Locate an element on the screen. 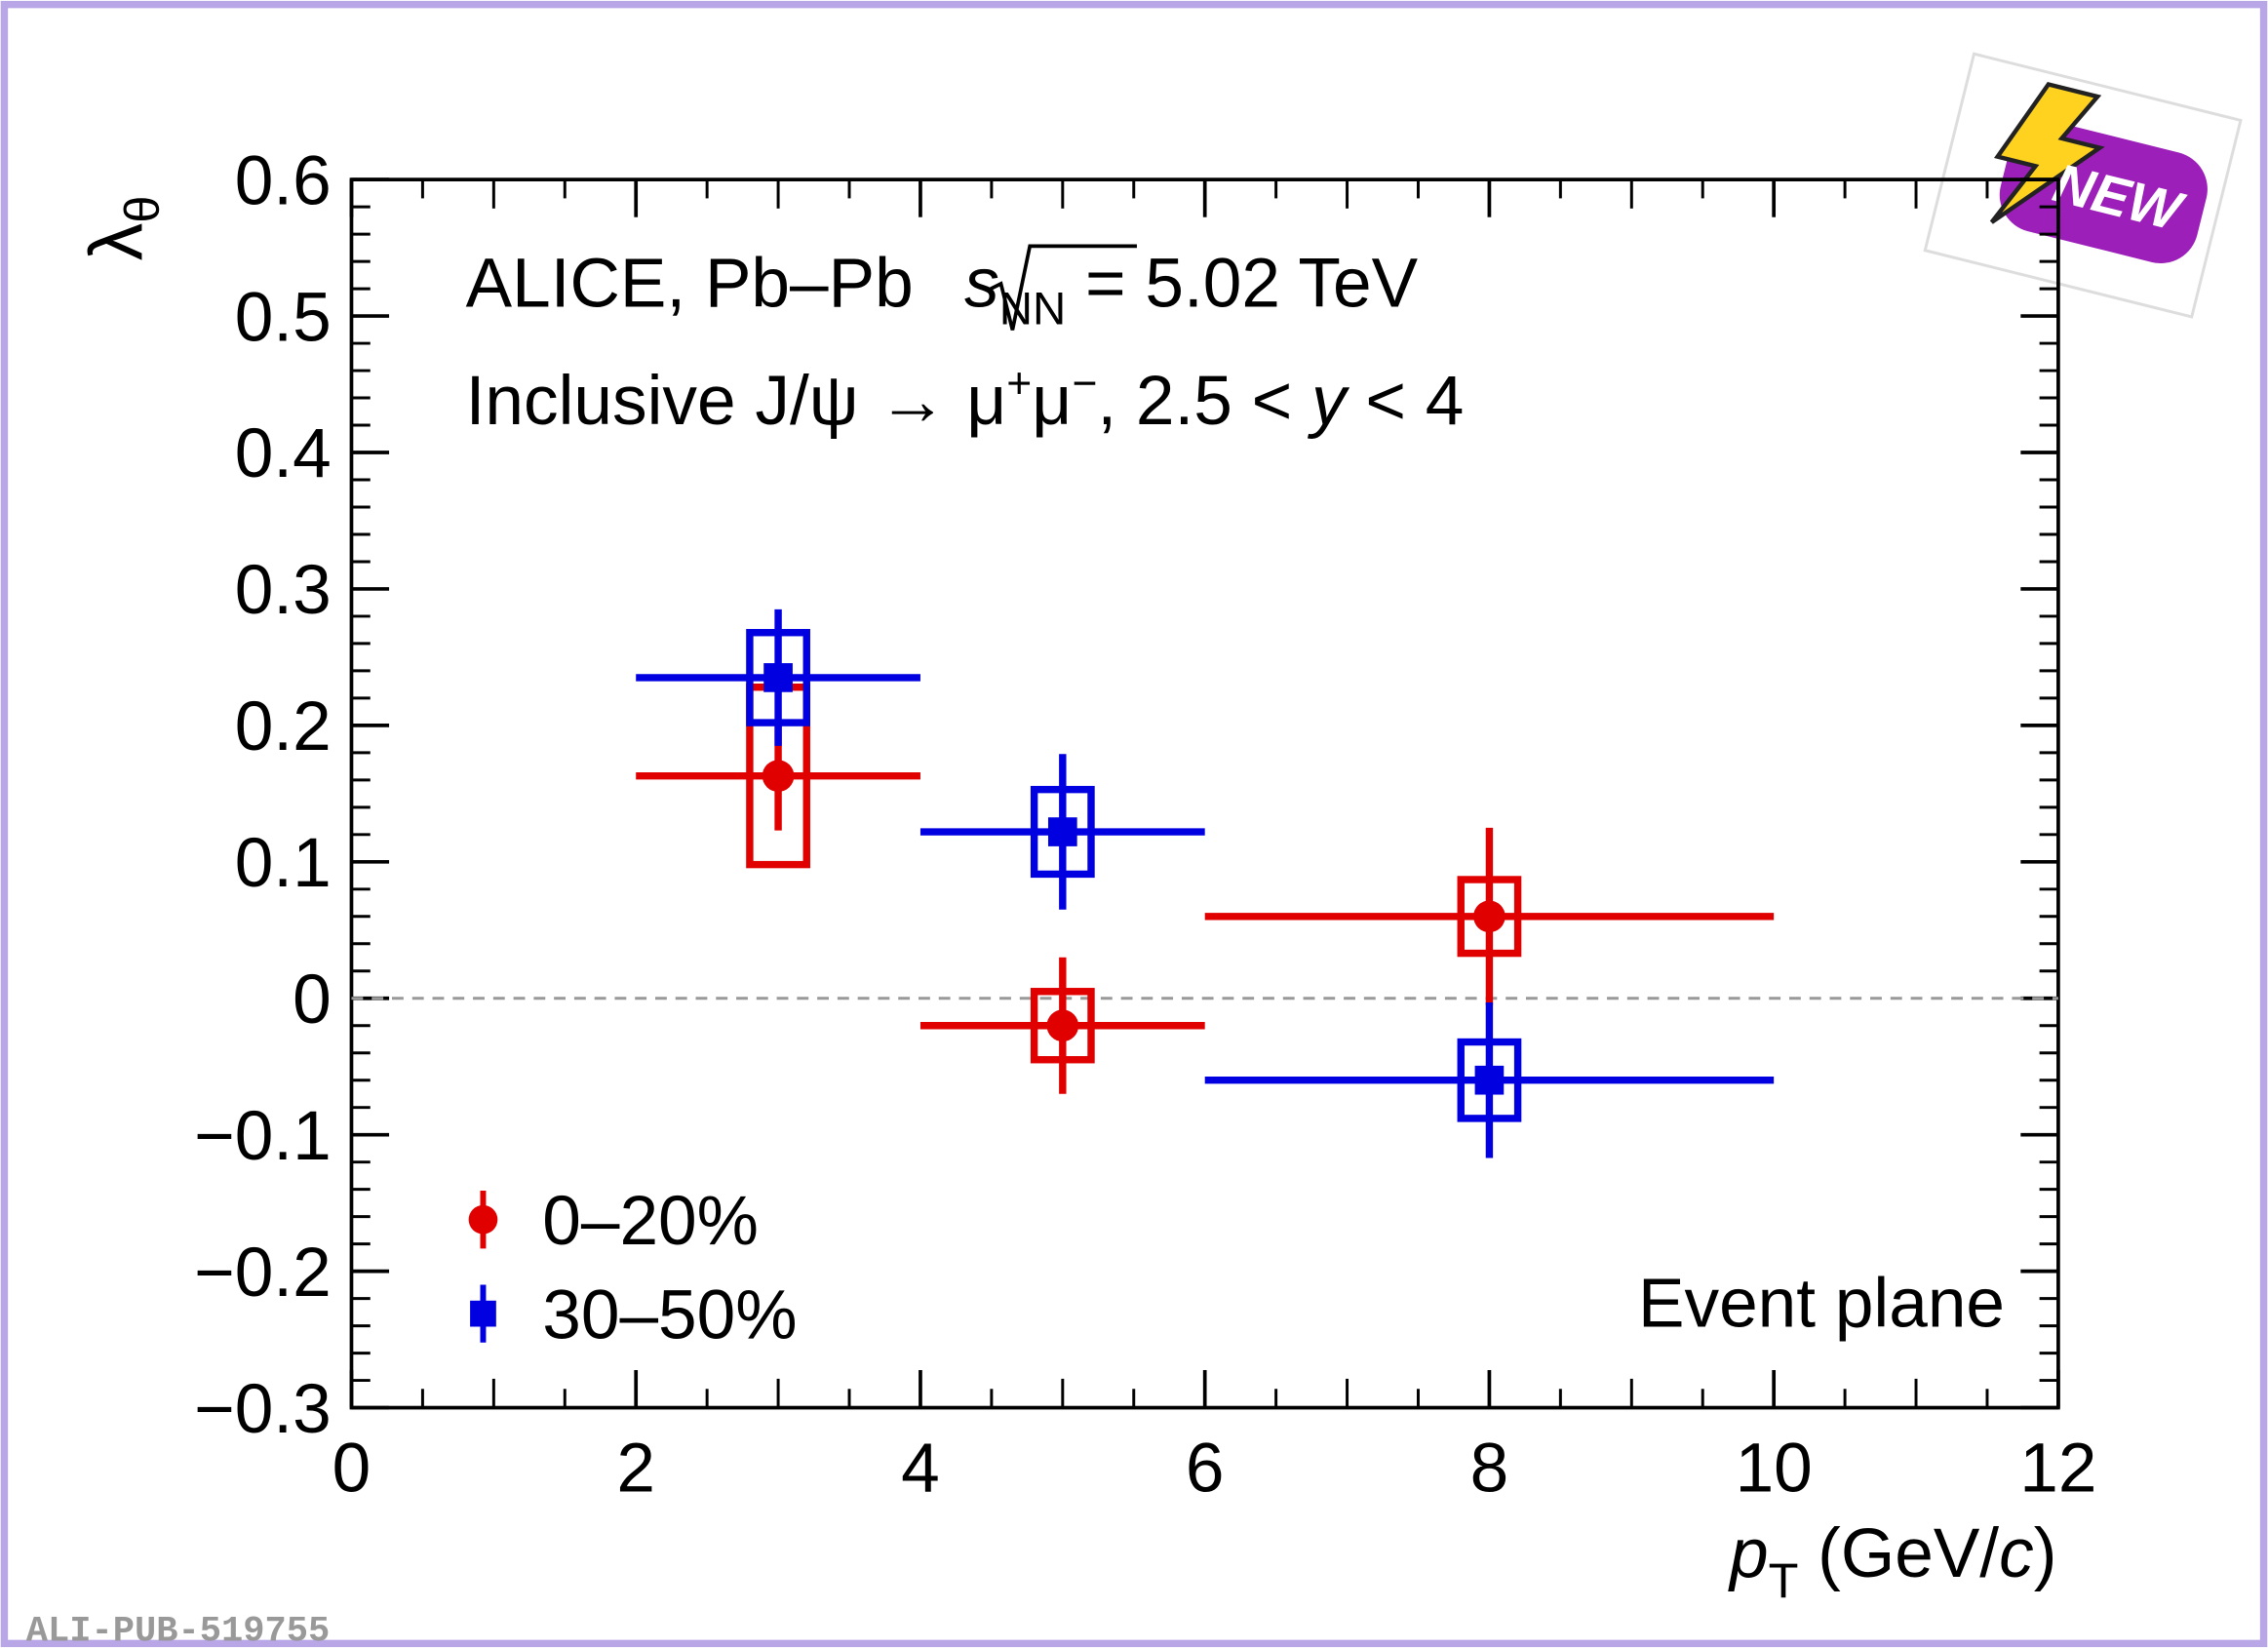 The height and width of the screenshot is (1648, 2268). annotation-part: − is located at coordinates (1084, 384).